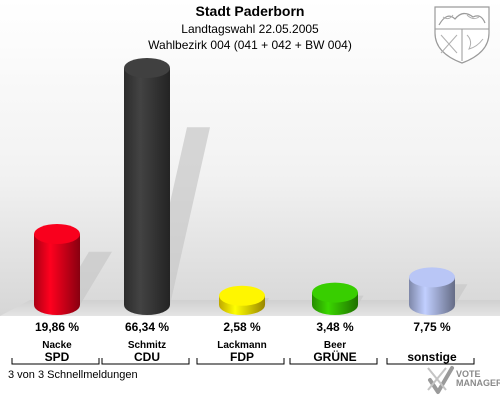 The height and width of the screenshot is (400, 500). I want to click on vote-manager-logo-icon, so click(440, 380).